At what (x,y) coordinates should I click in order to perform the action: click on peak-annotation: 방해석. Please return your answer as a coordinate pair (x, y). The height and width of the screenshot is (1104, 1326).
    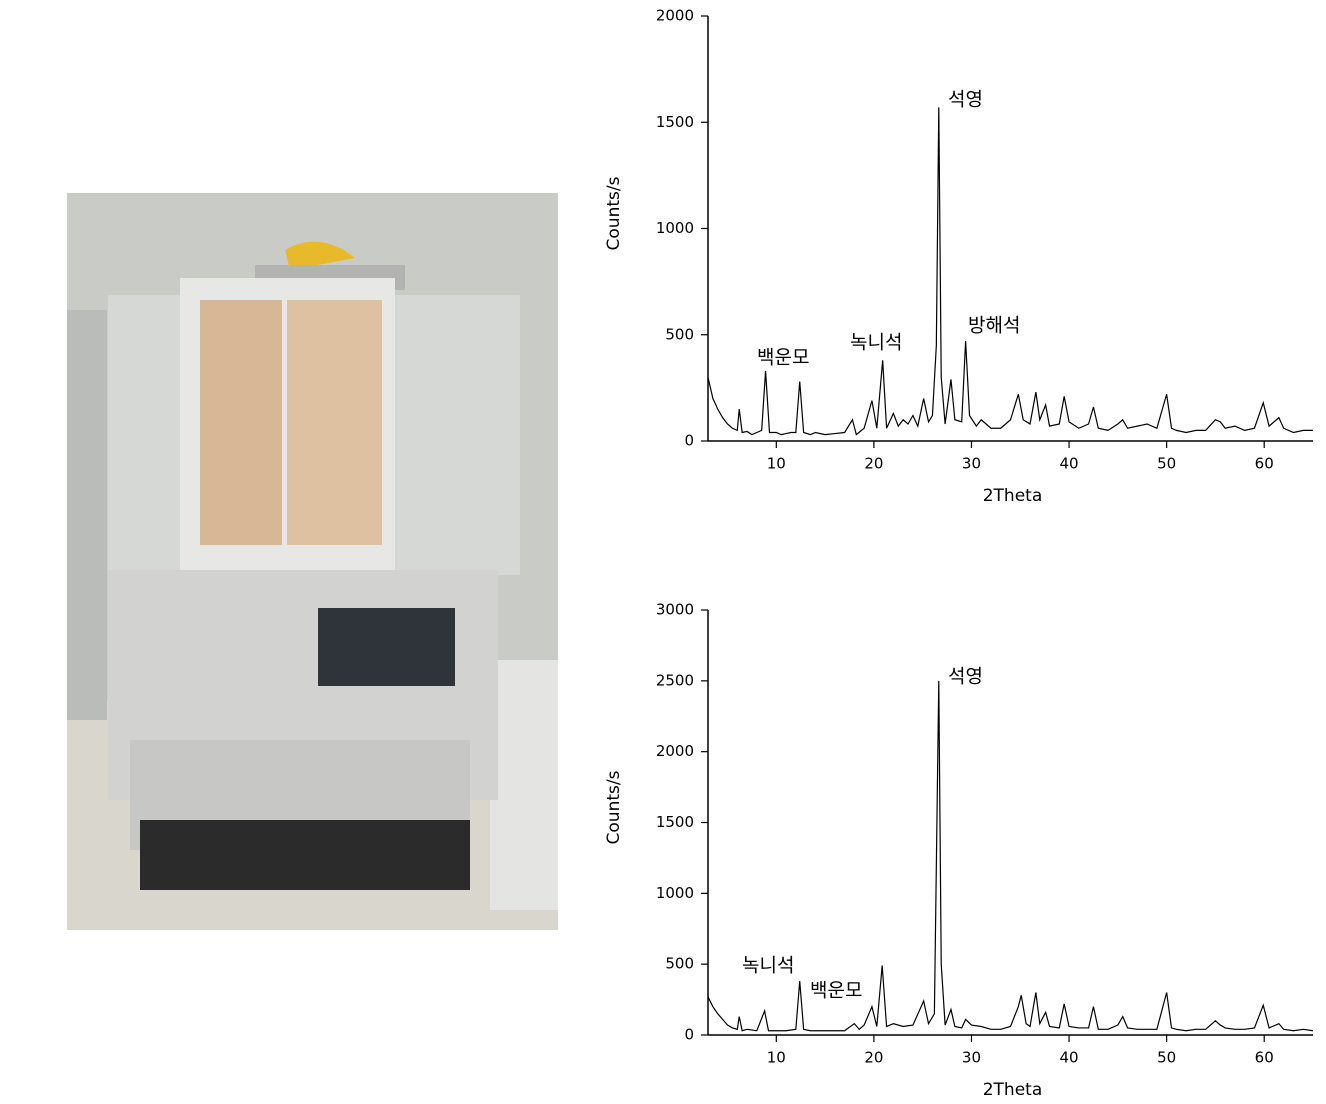
    Looking at the image, I should click on (994, 326).